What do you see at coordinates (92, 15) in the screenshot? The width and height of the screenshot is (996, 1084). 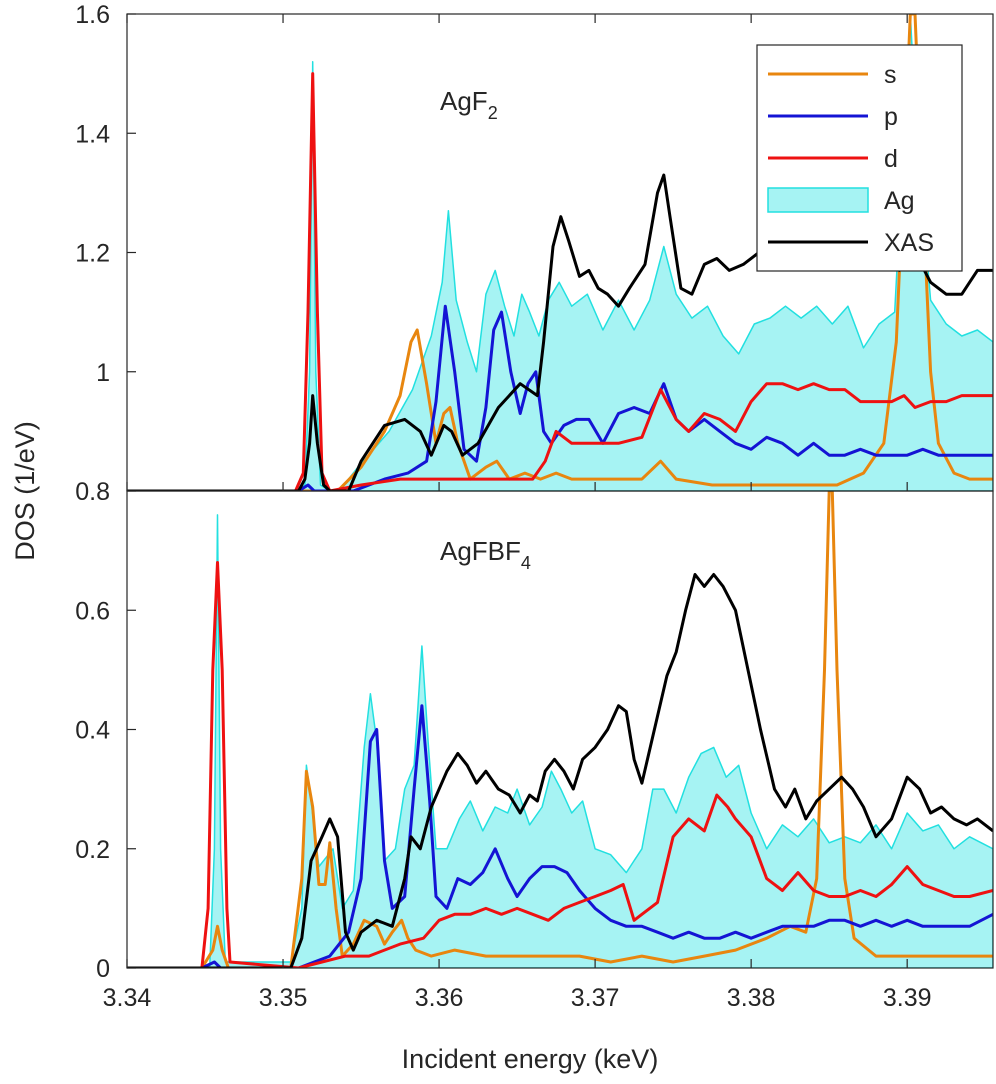 I see `y-tick-label: 1.6` at bounding box center [92, 15].